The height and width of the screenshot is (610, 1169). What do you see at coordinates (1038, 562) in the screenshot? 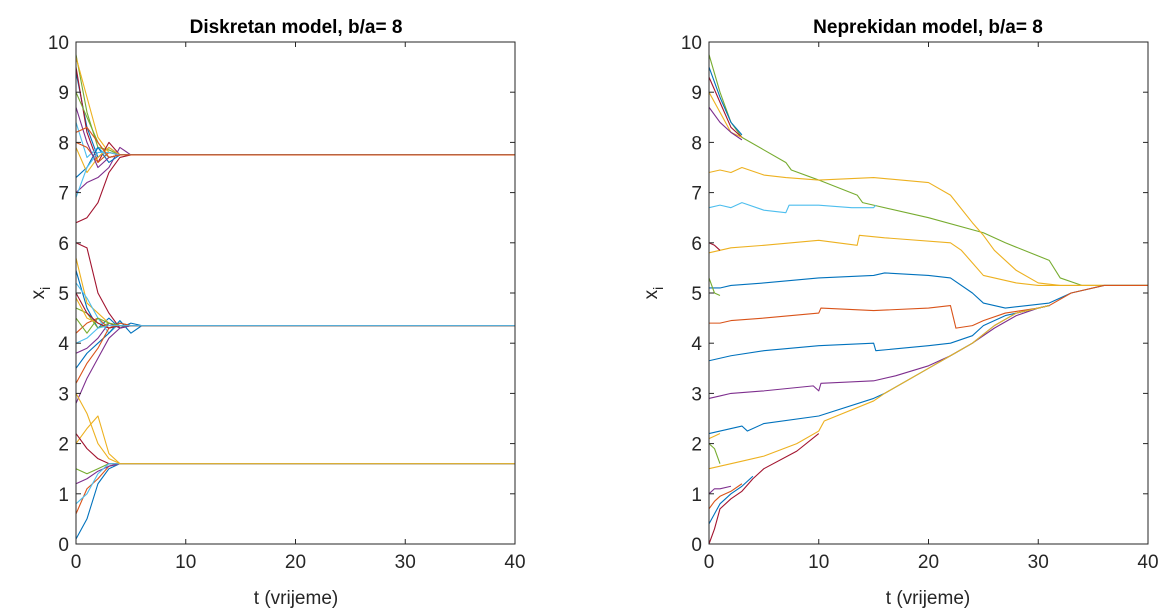
I see `x-tick-label: 30` at bounding box center [1038, 562].